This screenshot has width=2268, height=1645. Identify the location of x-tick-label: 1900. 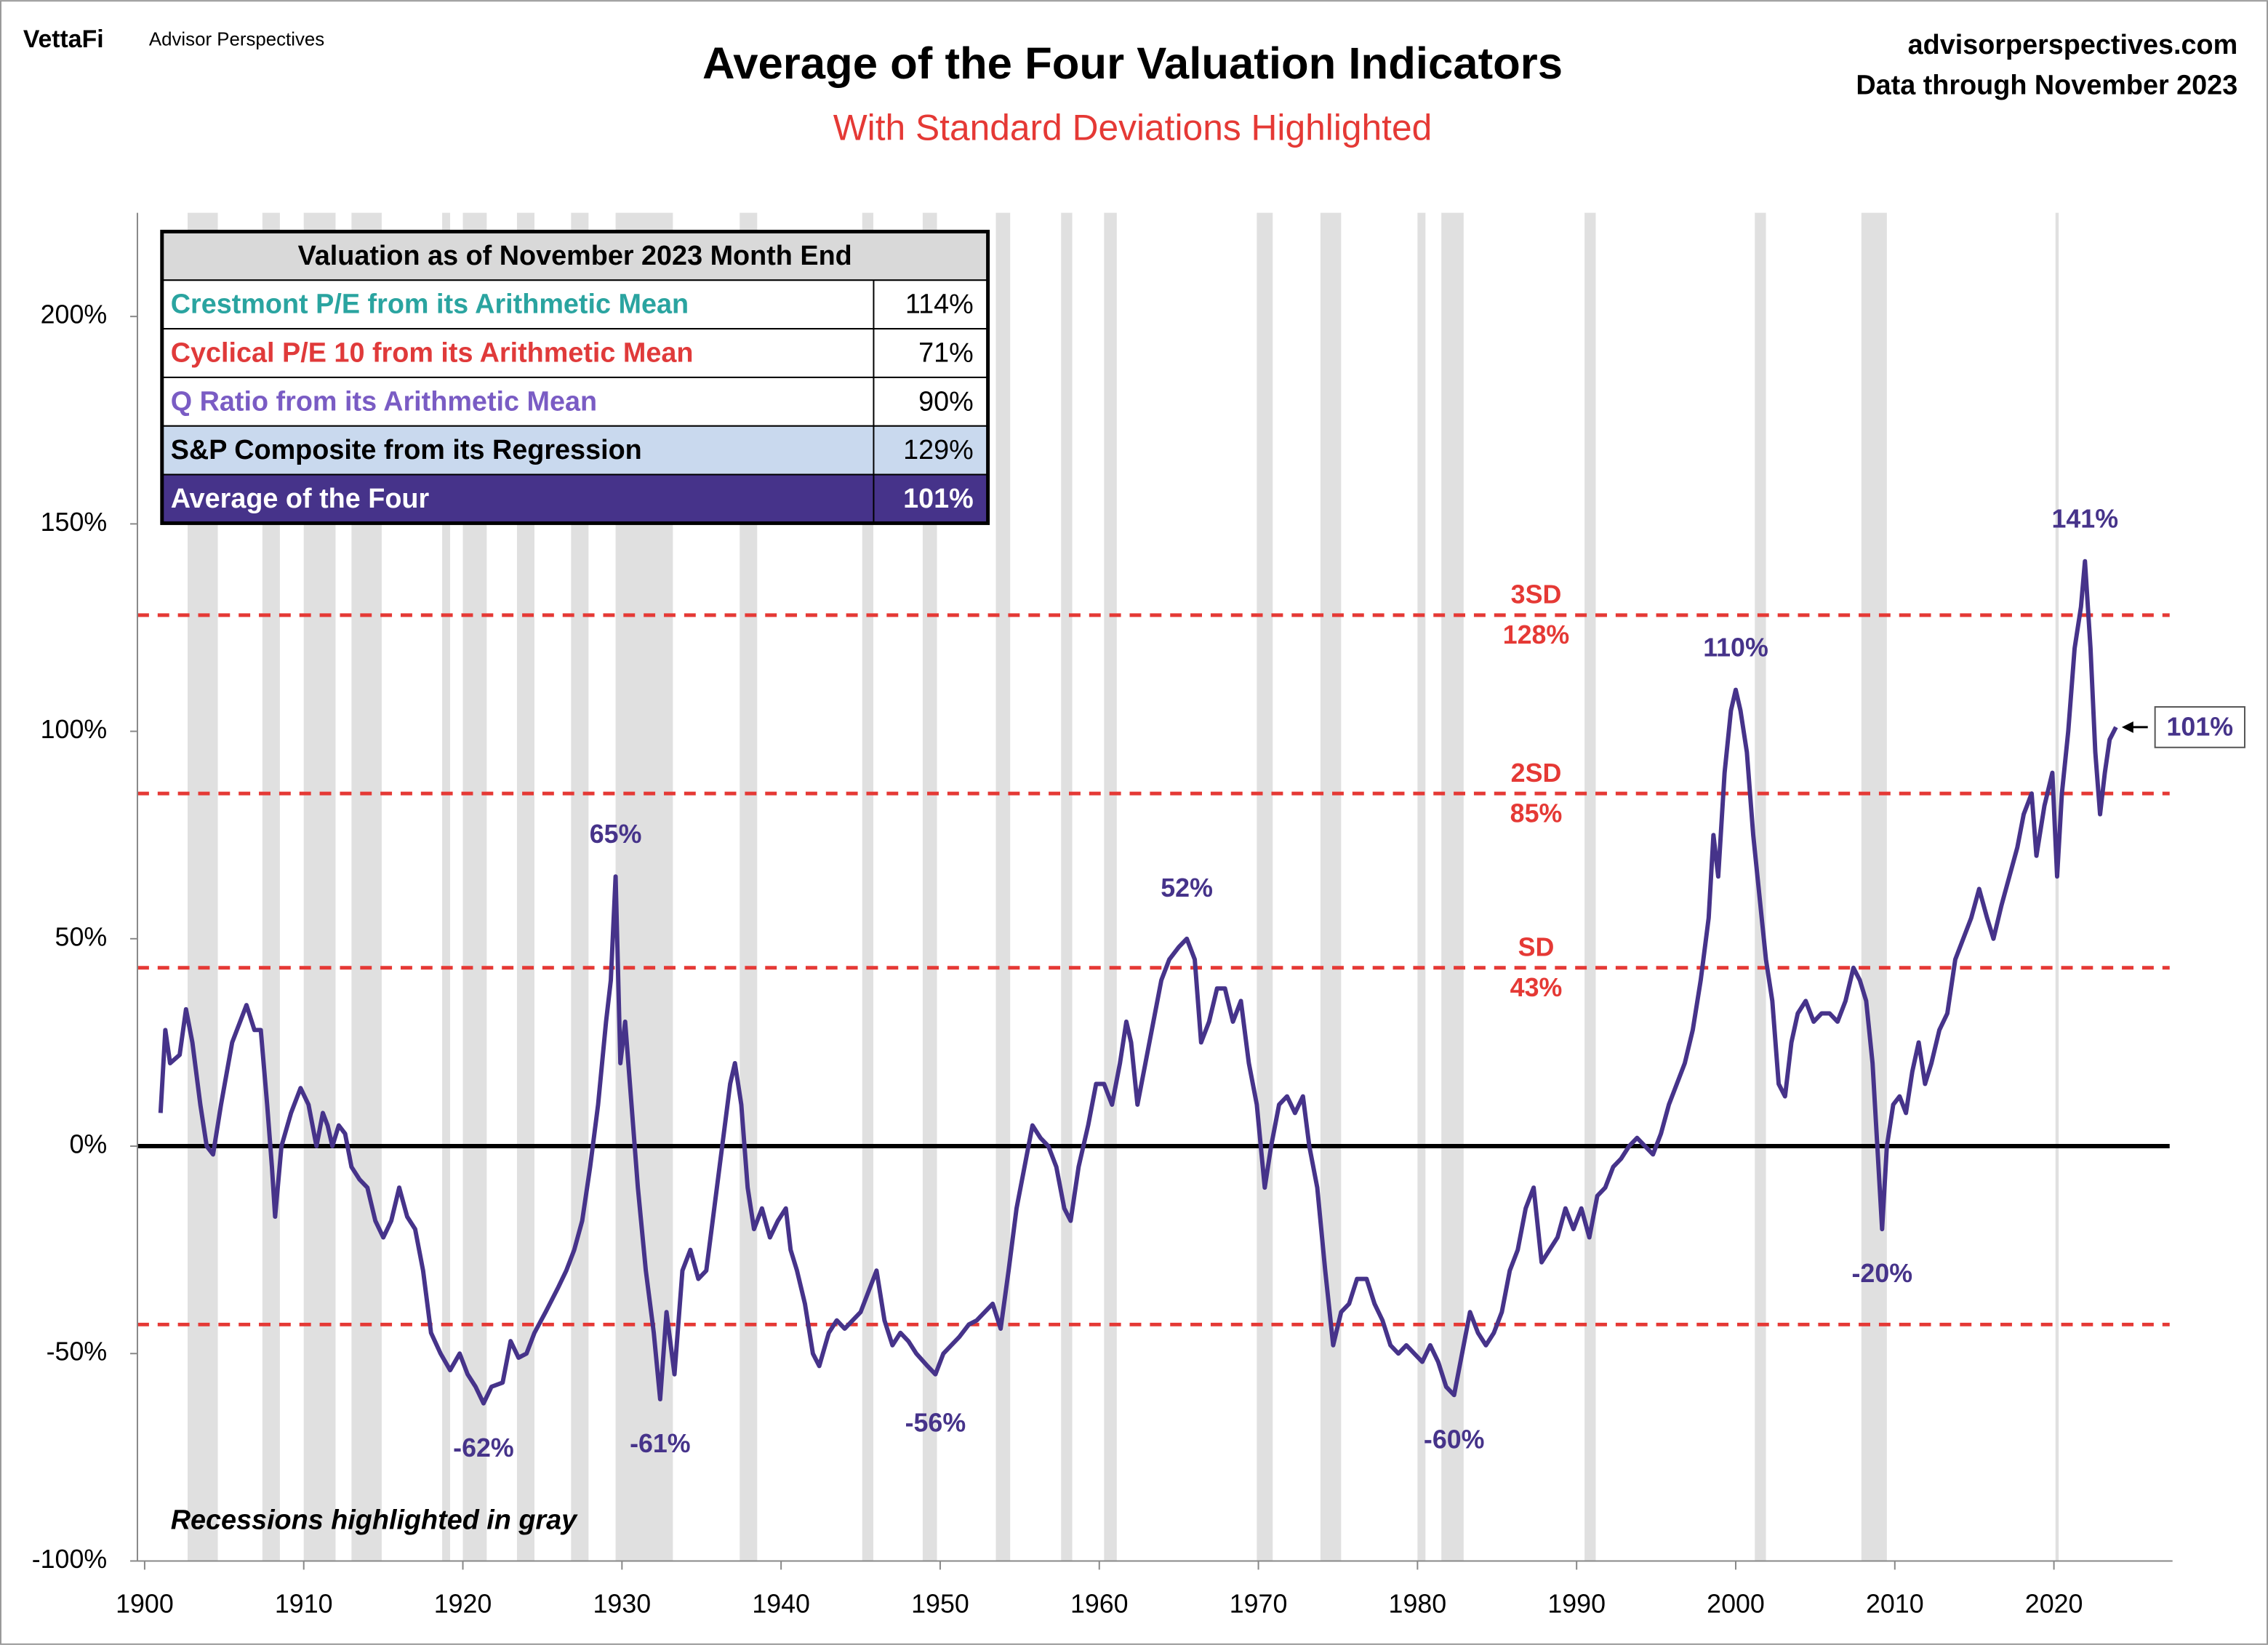
(145, 1604).